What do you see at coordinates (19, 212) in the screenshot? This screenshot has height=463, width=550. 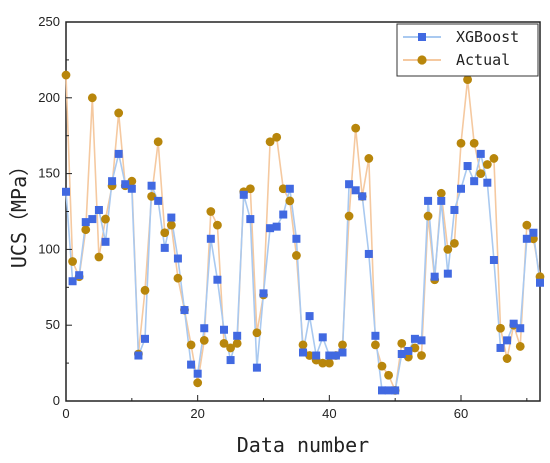 I see `y-axis-title: UCS（MPa）` at bounding box center [19, 212].